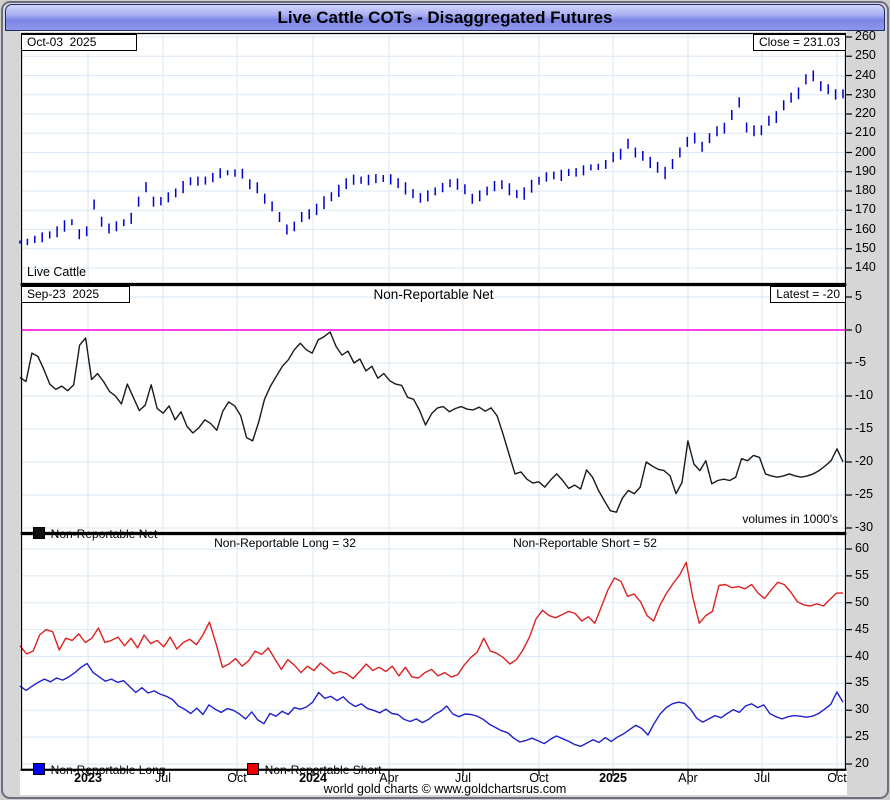  I want to click on net-legend-swatch-icon, so click(38, 533).